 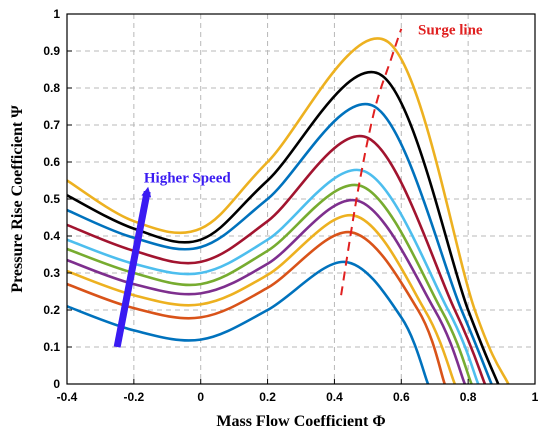 I want to click on higher-speed-arrow, so click(x=132, y=267).